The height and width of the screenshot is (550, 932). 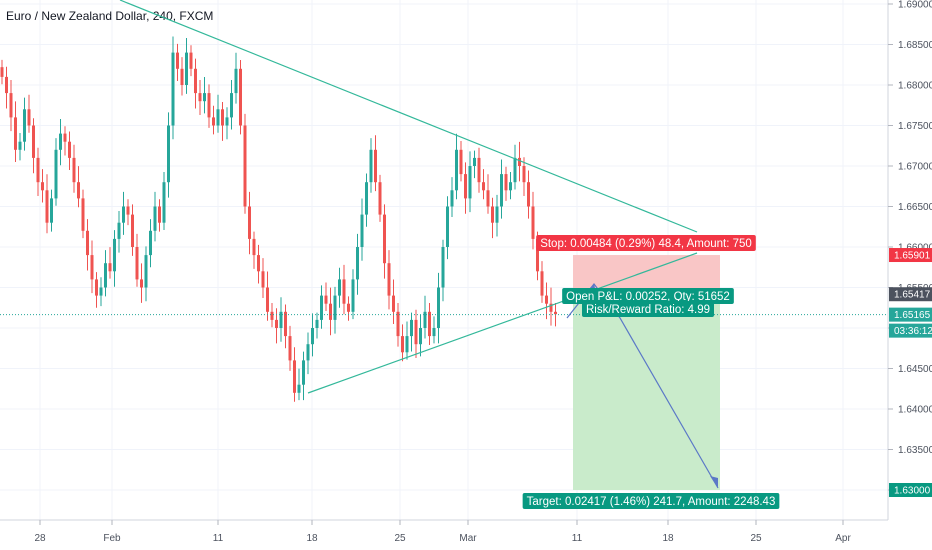 I want to click on price-tag-last-label: 1.65165, so click(x=912, y=315).